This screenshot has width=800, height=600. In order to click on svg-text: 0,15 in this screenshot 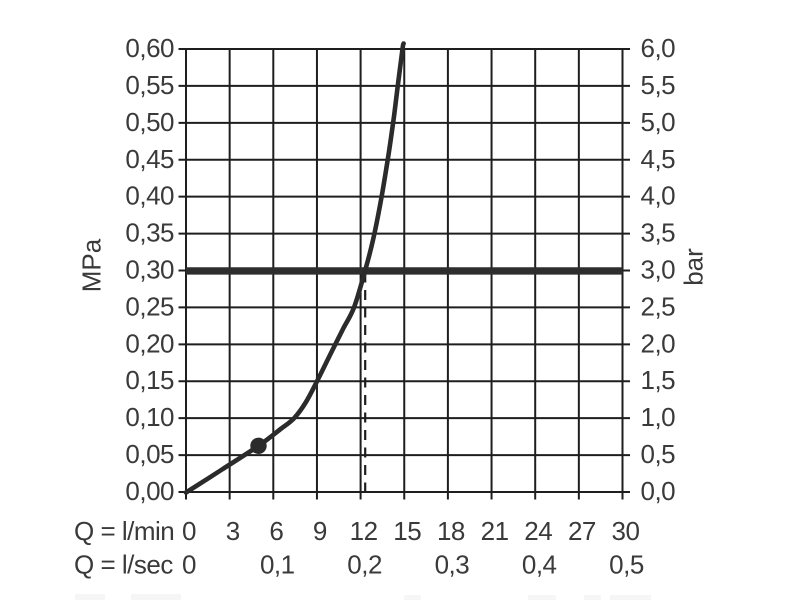, I will do `click(149, 380)`.